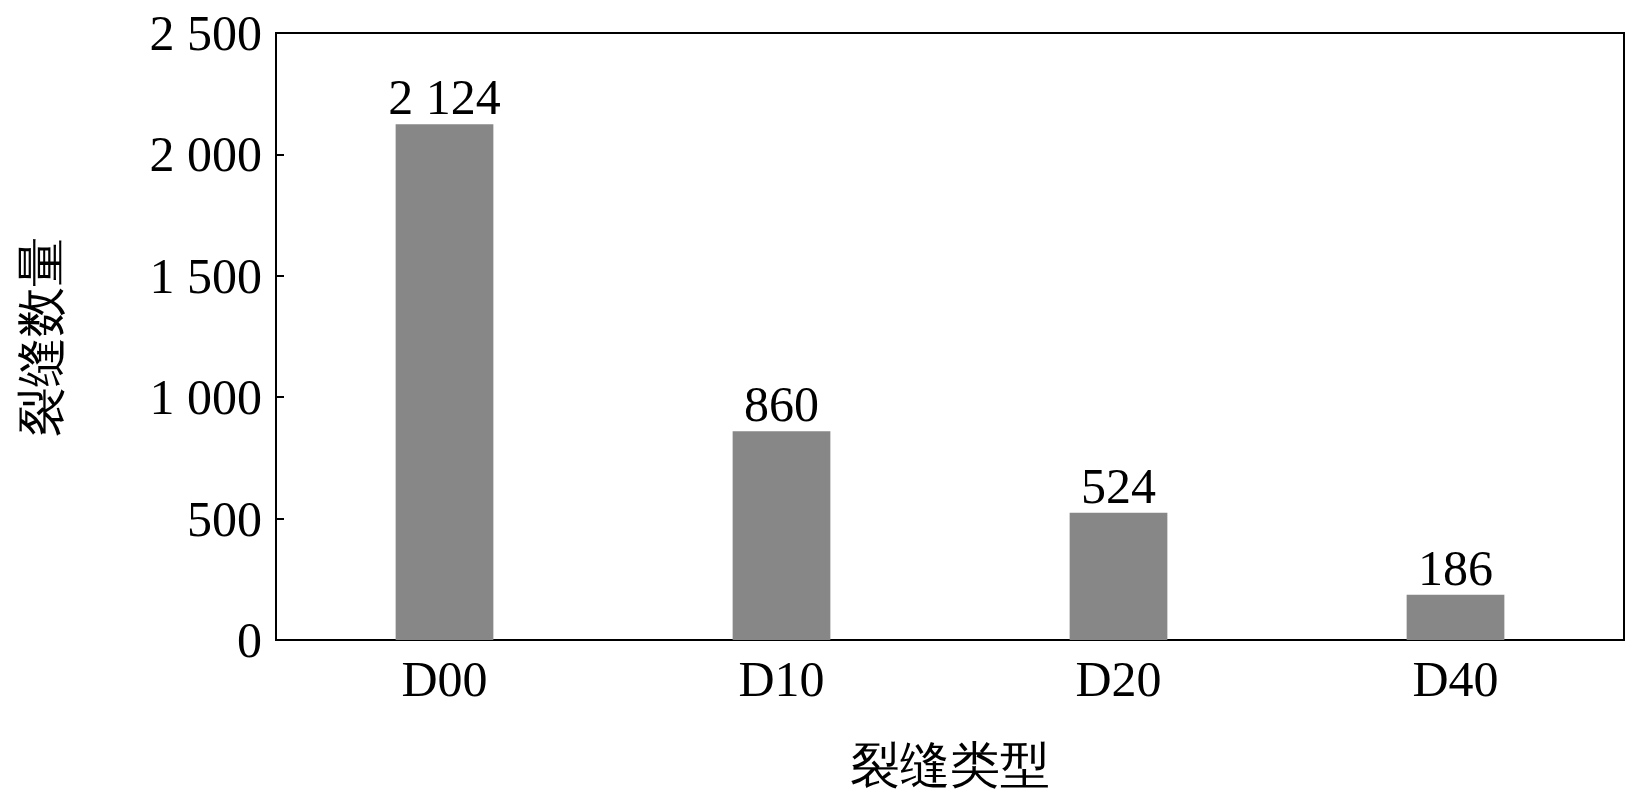  I want to click on data-label: 186, so click(1455, 567).